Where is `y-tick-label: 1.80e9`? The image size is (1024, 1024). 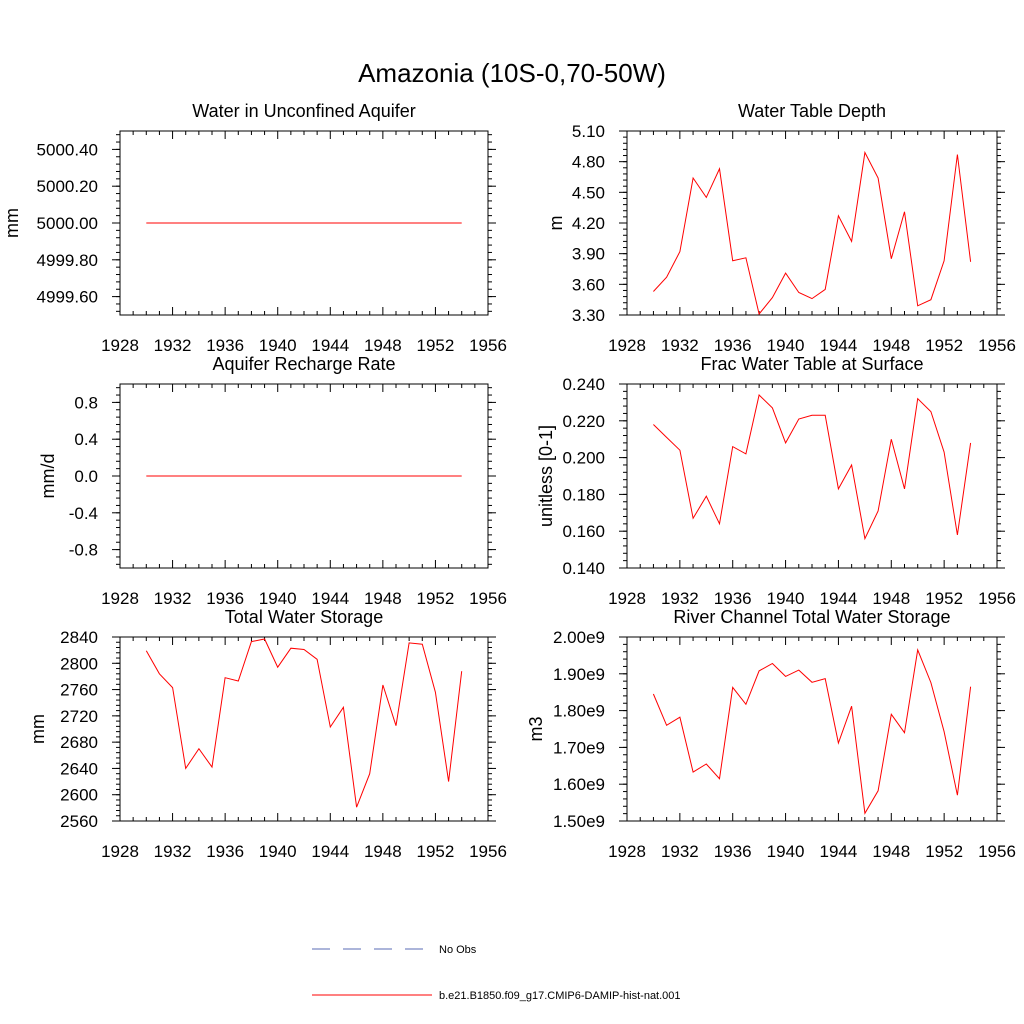 y-tick-label: 1.80e9 is located at coordinates (579, 711).